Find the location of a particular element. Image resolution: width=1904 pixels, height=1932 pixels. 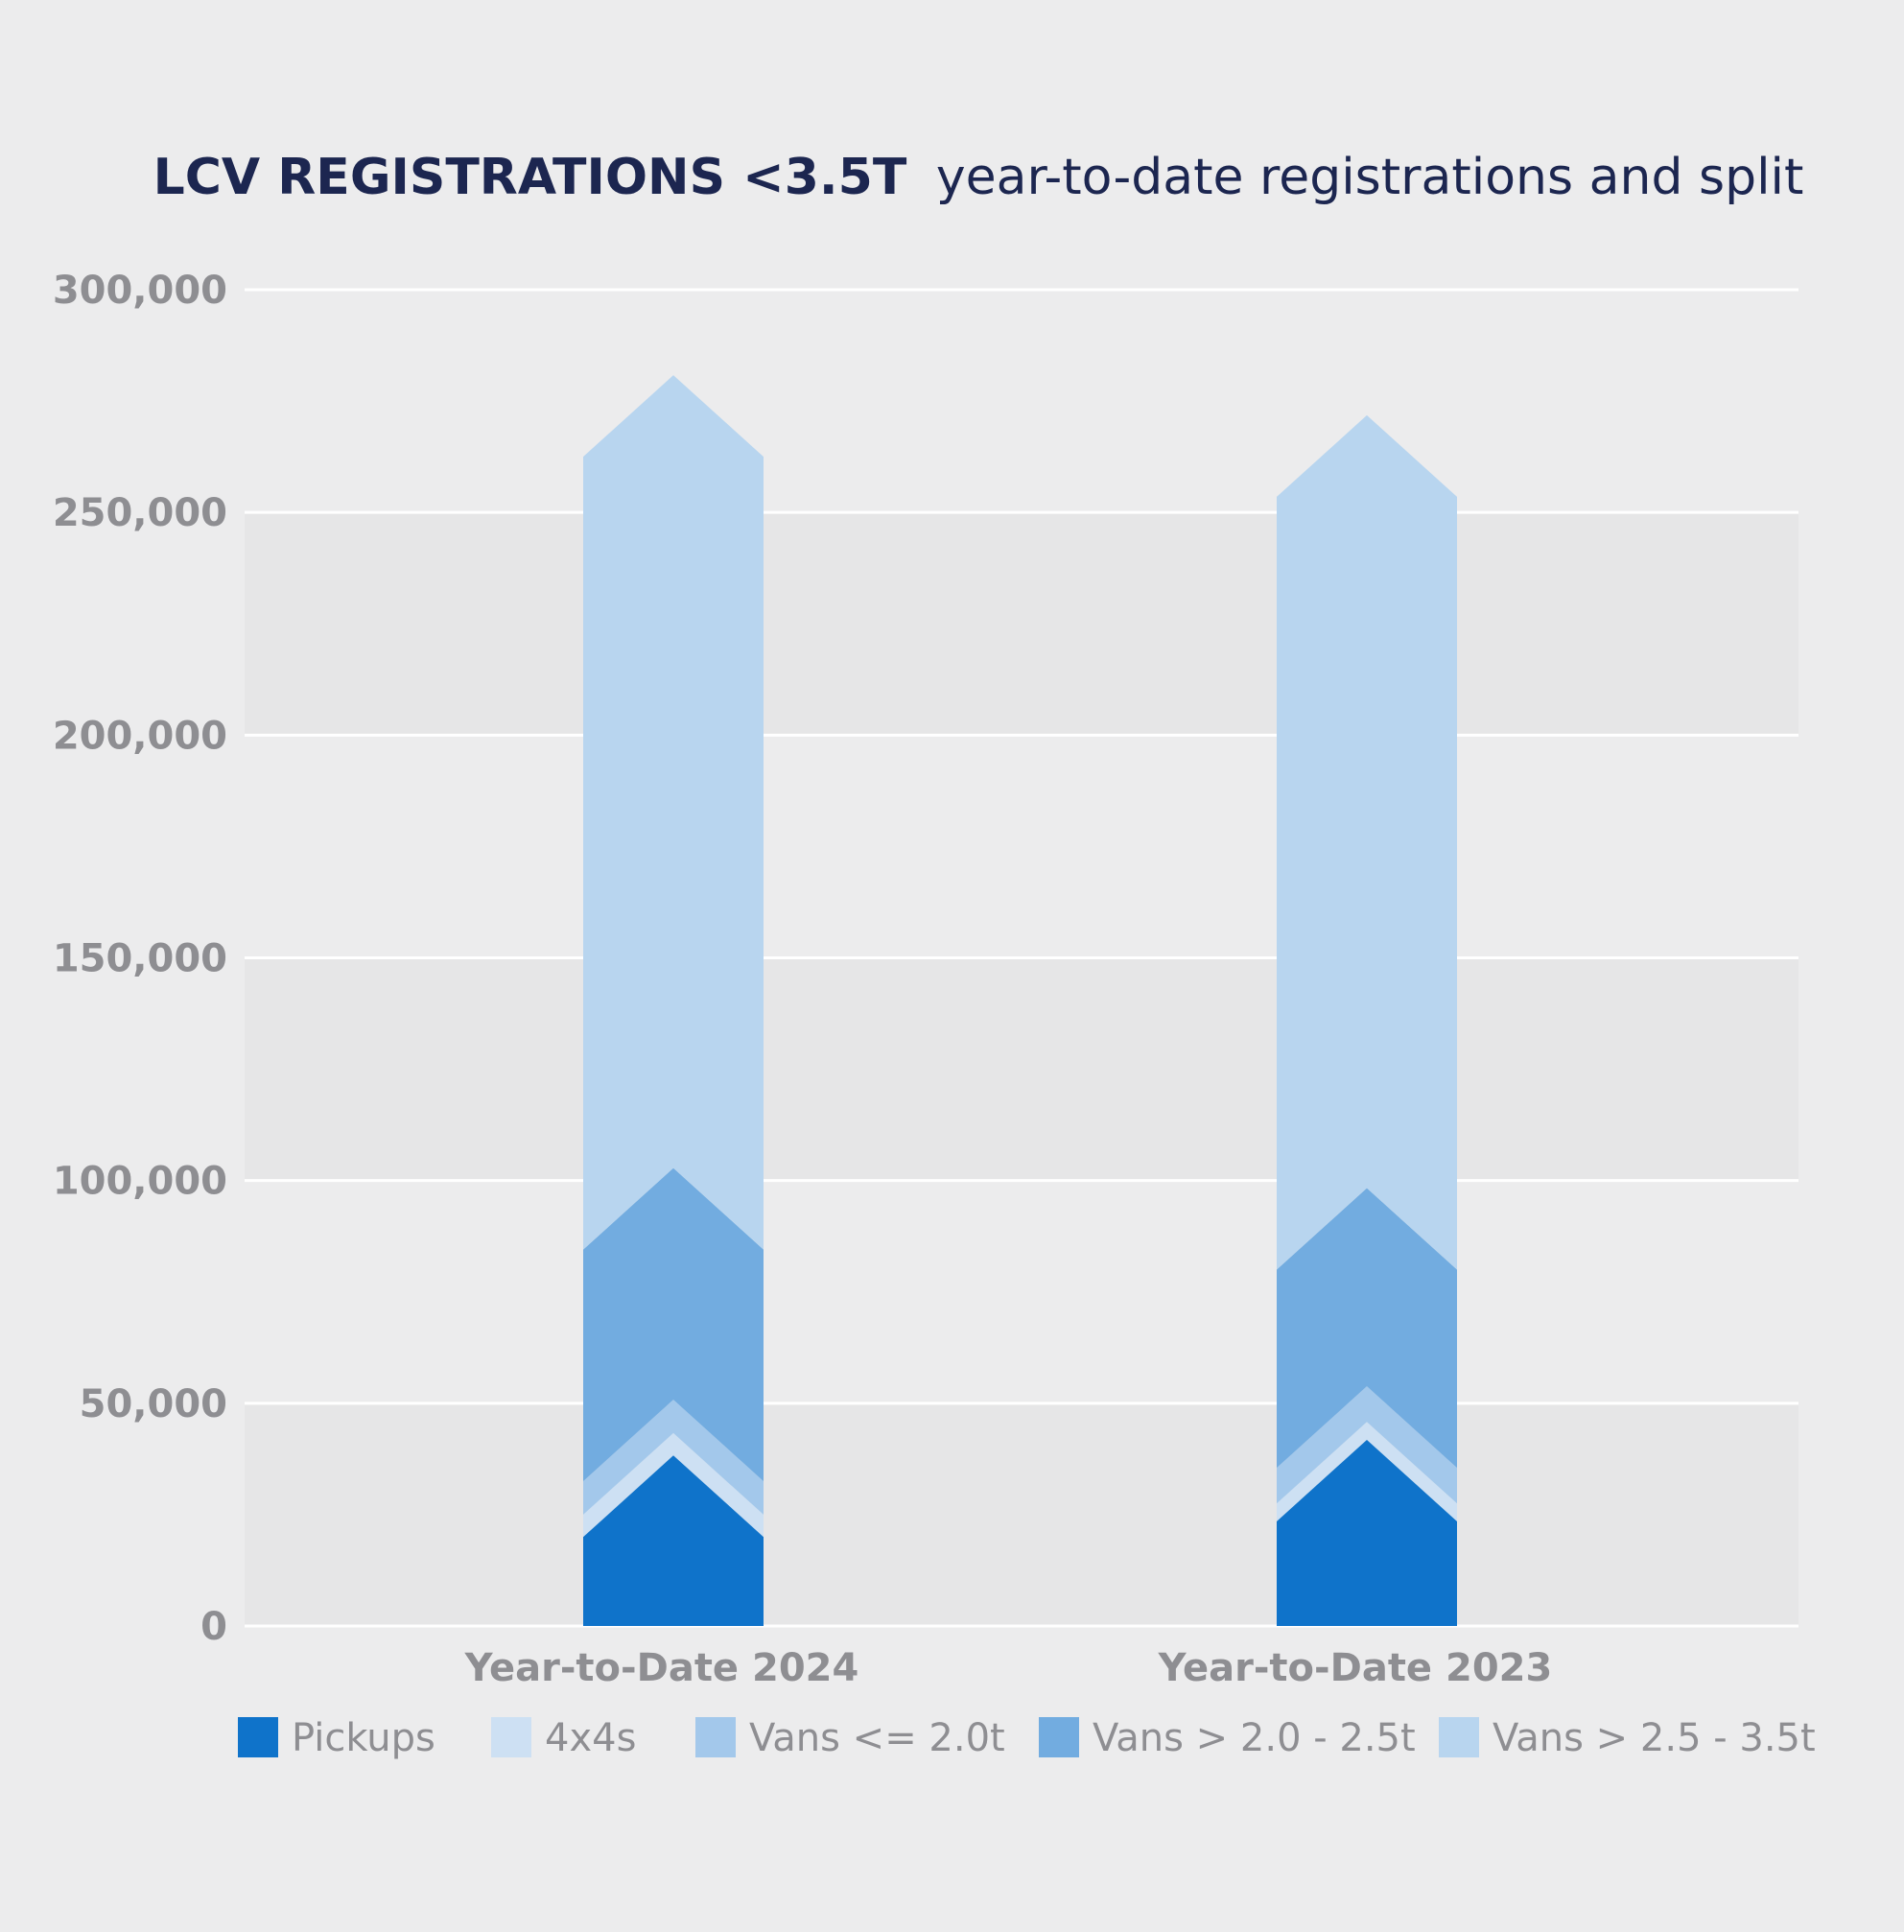

y-tick-label: 300,000 is located at coordinates (140, 291).